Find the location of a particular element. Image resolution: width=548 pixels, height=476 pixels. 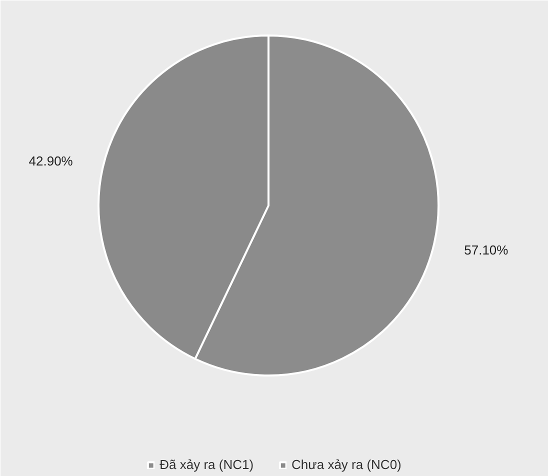

legend-label: Đã xảy ra (NC1) is located at coordinates (207, 464).